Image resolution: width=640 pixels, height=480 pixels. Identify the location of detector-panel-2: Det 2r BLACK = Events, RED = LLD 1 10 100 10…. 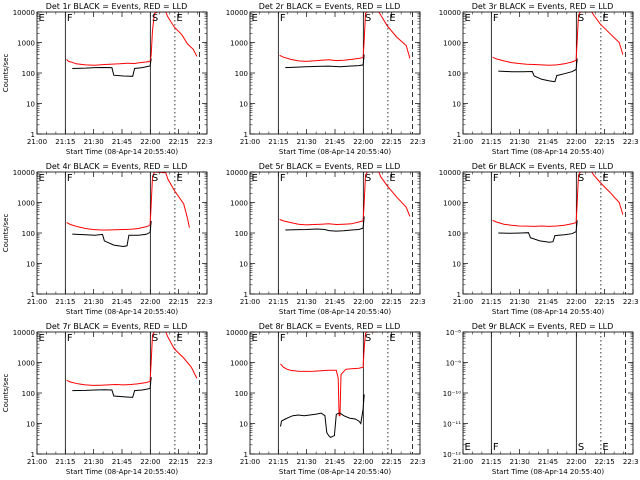
(326, 79).